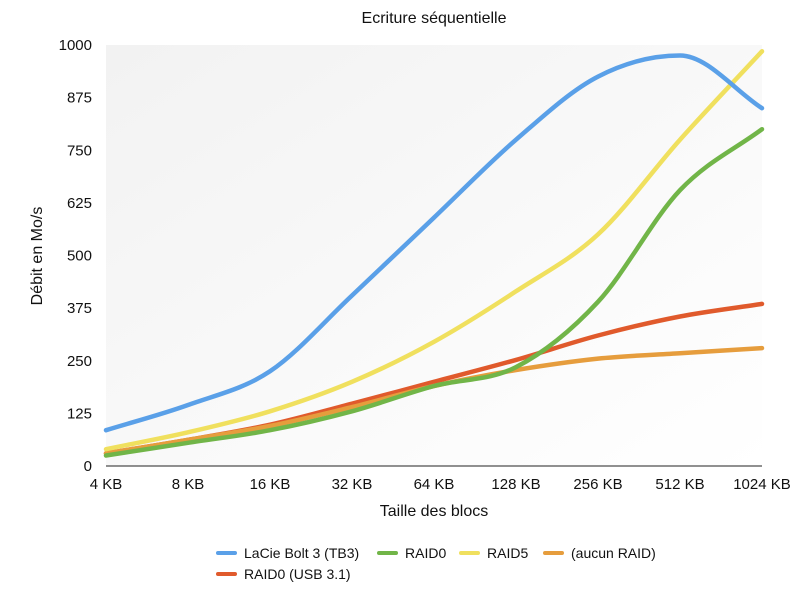 The width and height of the screenshot is (800, 600). Describe the element at coordinates (352, 484) in the screenshot. I see `x-tick-label: 32 KB` at that location.